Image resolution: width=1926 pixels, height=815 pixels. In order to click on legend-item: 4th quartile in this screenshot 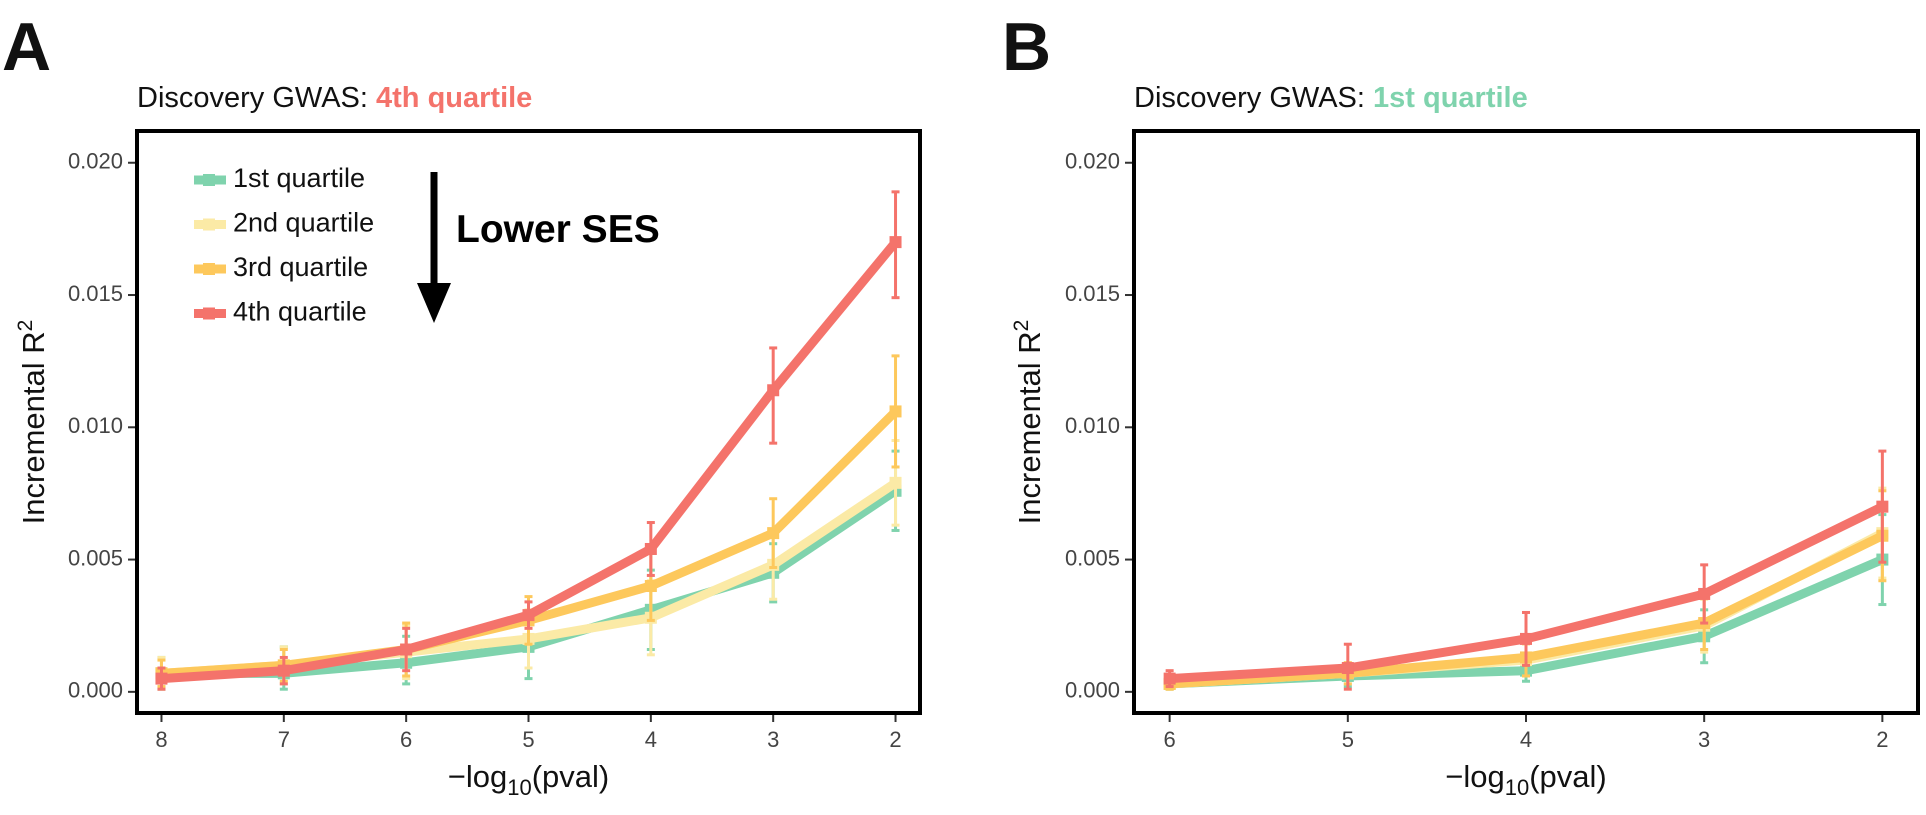, I will do `click(280, 312)`.